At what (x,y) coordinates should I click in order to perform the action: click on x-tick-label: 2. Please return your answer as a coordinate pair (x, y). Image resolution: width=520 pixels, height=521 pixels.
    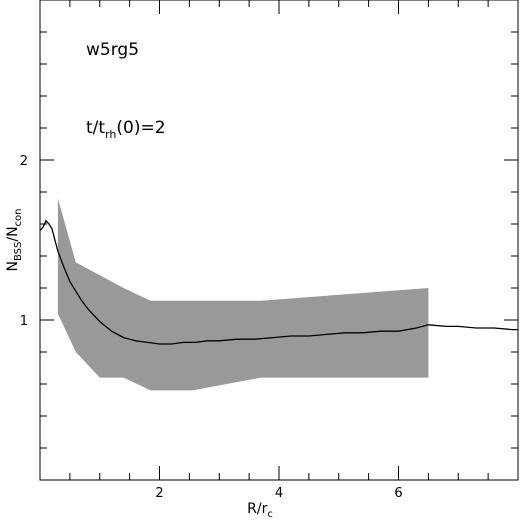
    Looking at the image, I should click on (159, 493).